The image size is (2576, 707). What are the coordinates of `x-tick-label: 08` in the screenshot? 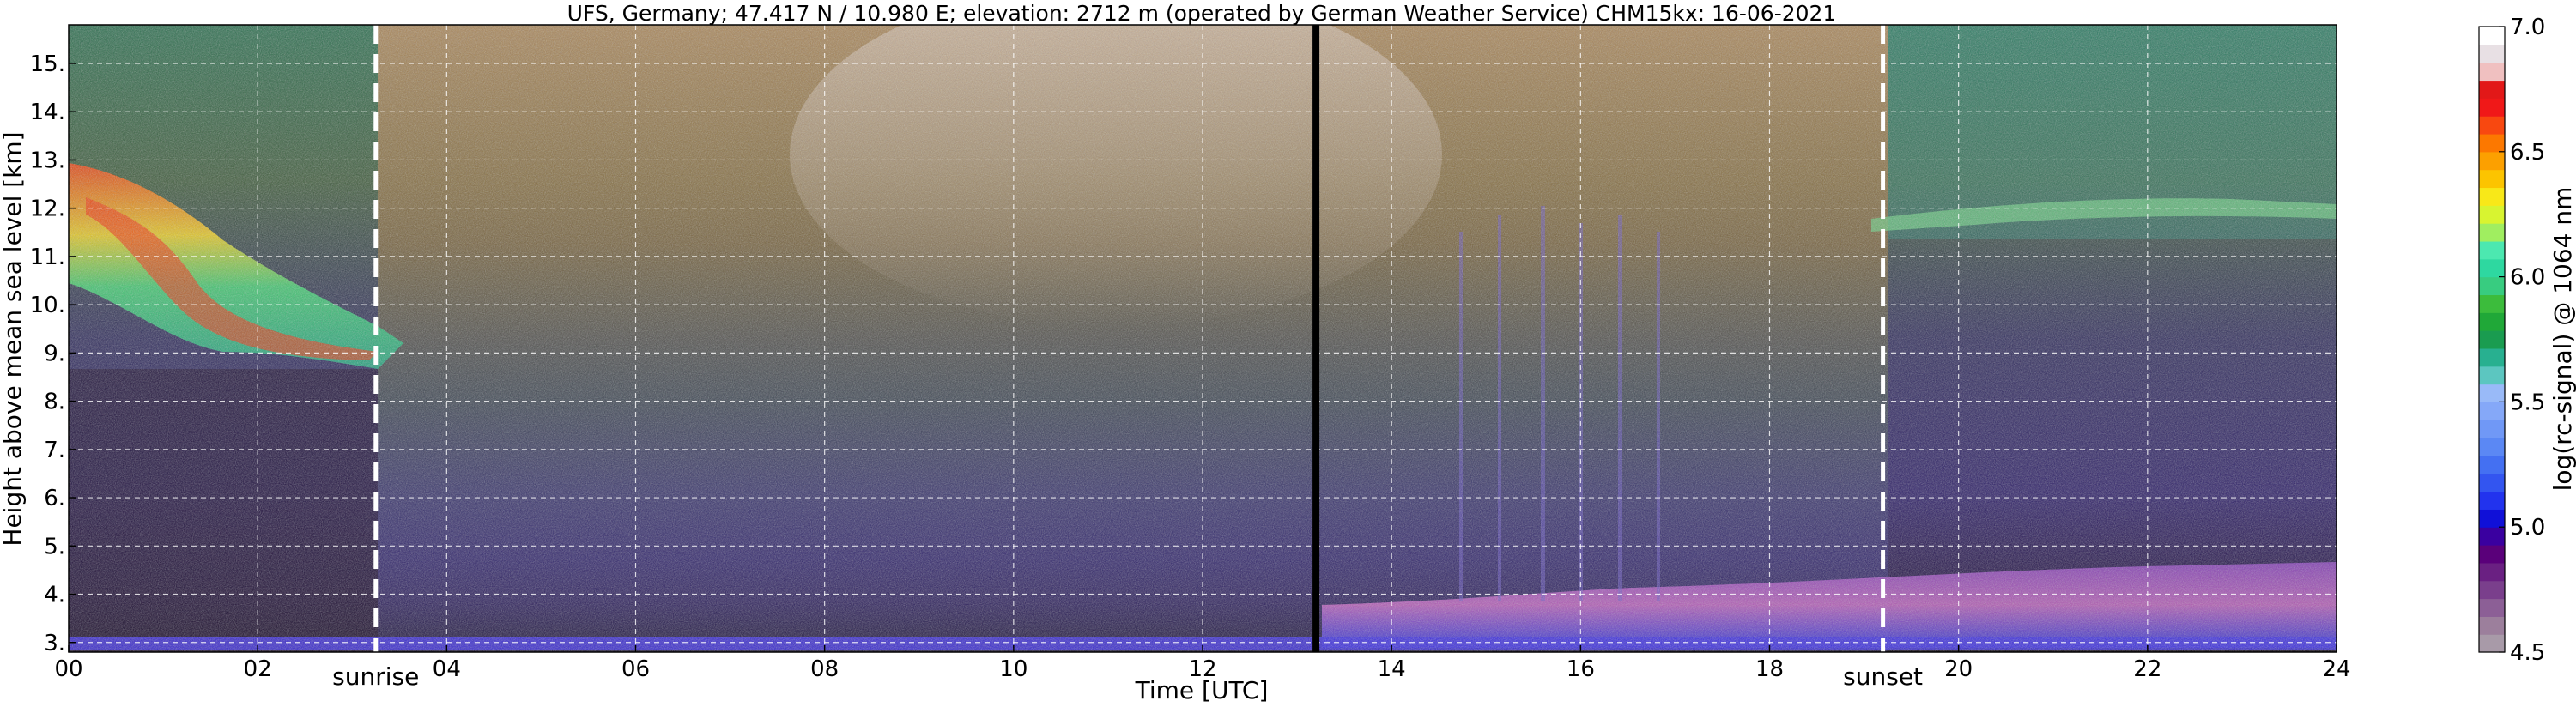 It's located at (824, 669).